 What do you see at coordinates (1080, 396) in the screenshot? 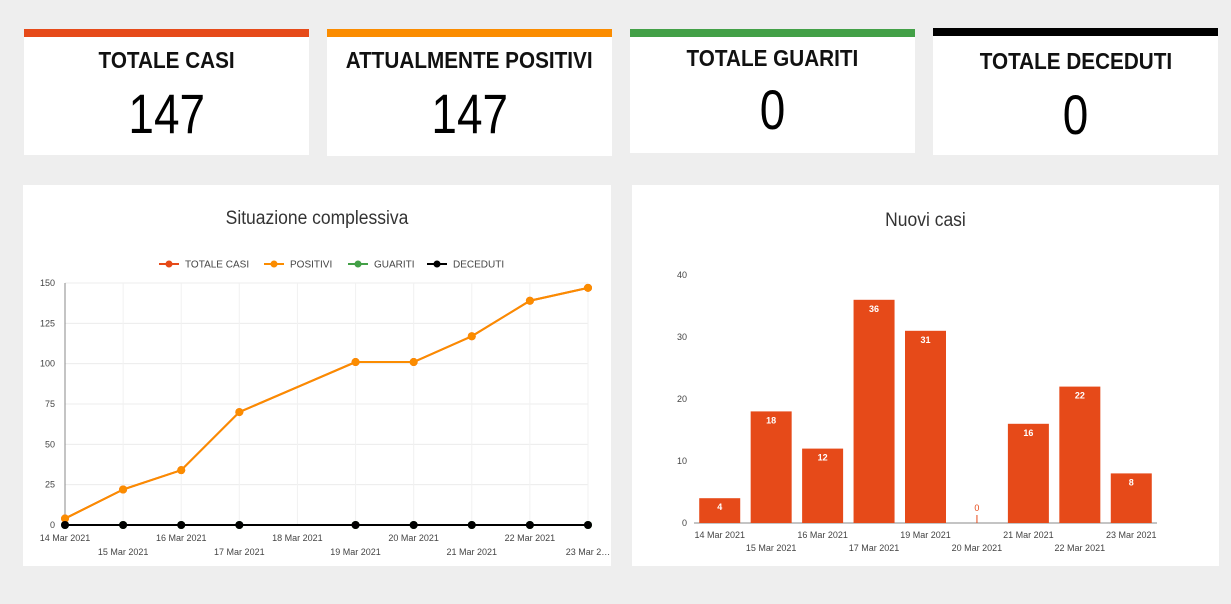
I see `data-label: 22` at bounding box center [1080, 396].